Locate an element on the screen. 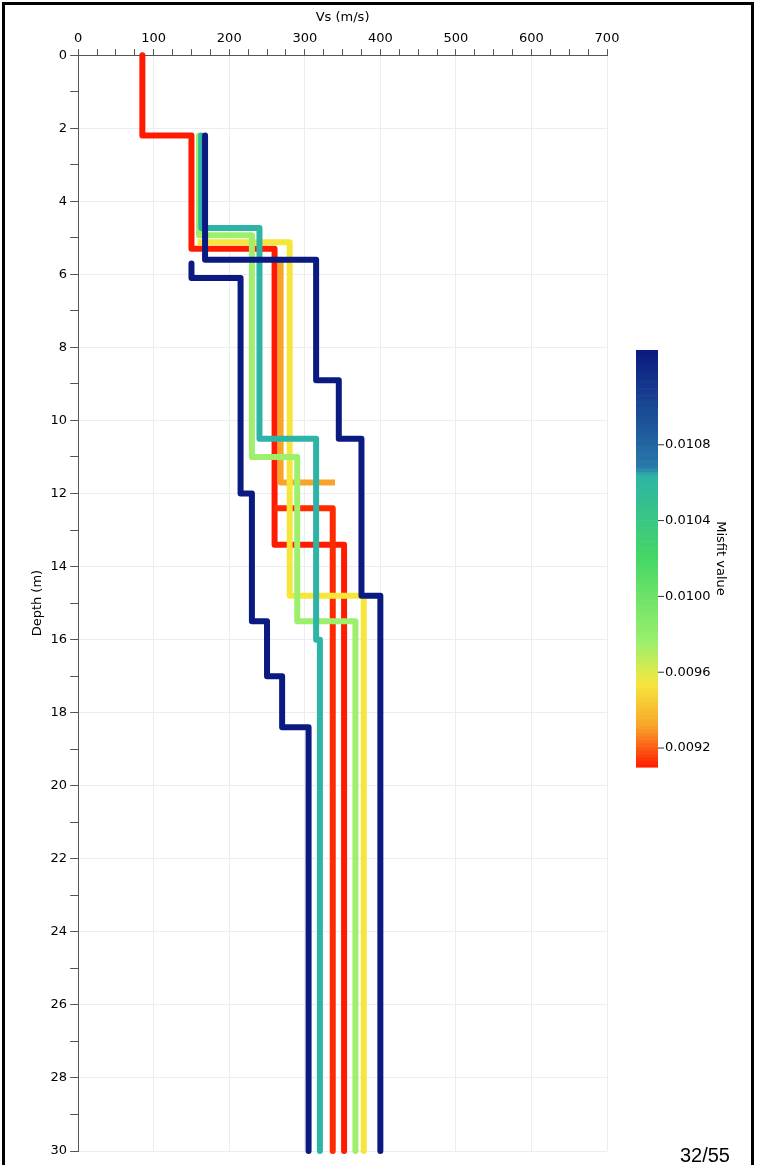 This screenshot has width=760, height=1169. x-tick-label: 700 is located at coordinates (607, 37).